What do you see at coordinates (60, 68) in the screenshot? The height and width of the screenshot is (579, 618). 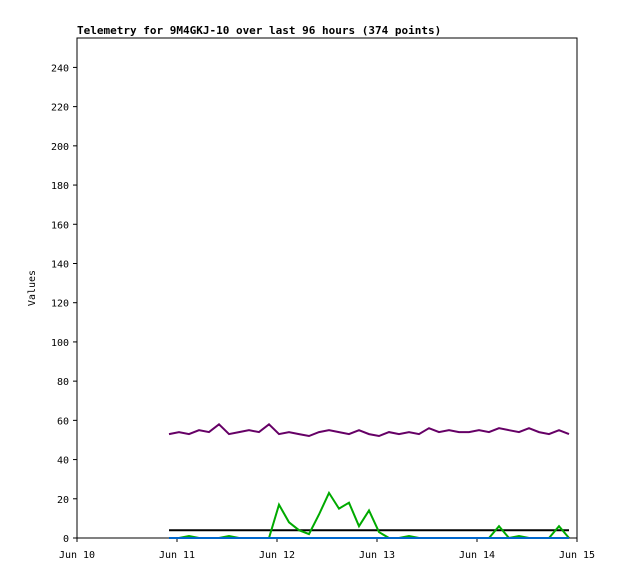 I see `y-tick-label: 240` at bounding box center [60, 68].